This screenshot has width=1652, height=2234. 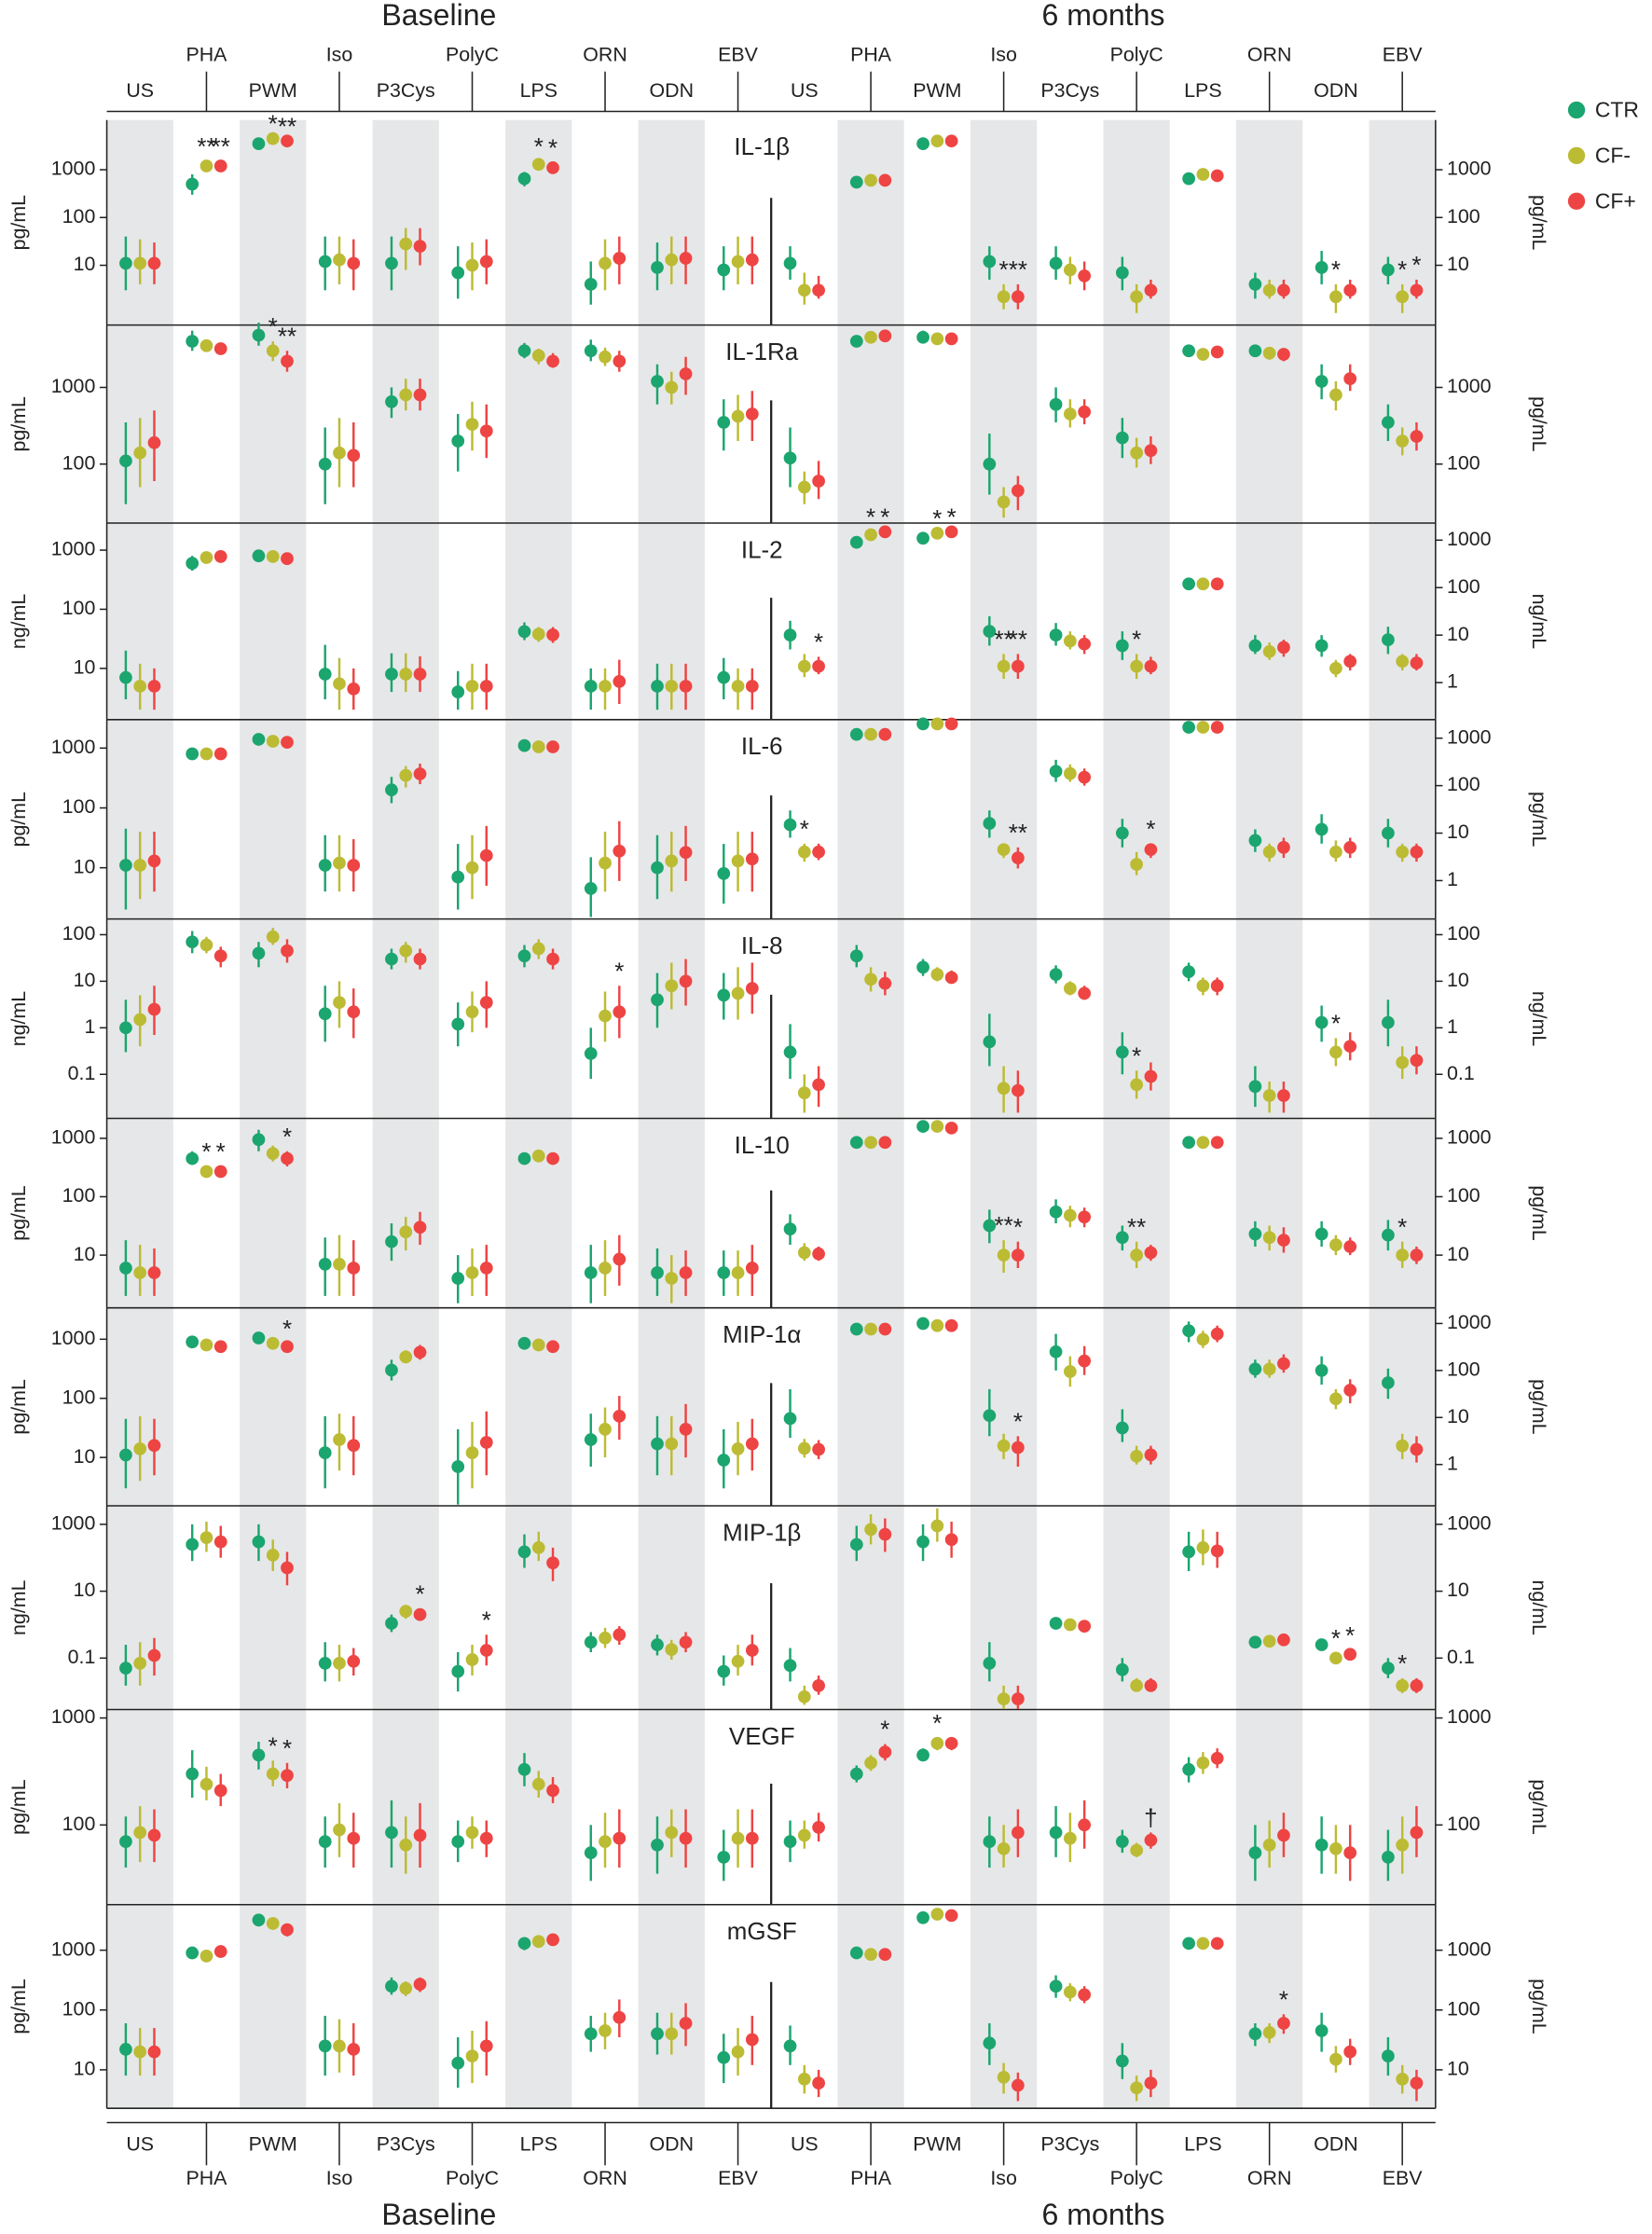 What do you see at coordinates (1461, 1073) in the screenshot?
I see `y2-tick-label: 0.1` at bounding box center [1461, 1073].